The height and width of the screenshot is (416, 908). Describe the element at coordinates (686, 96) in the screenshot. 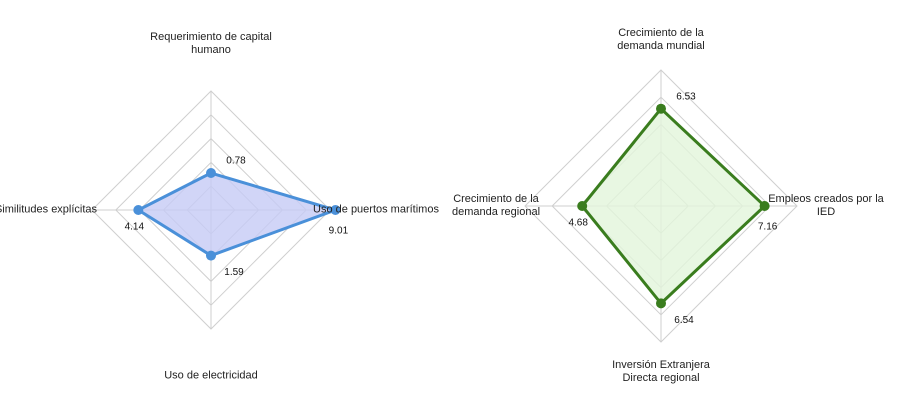

I see `value-label: 6.53` at that location.